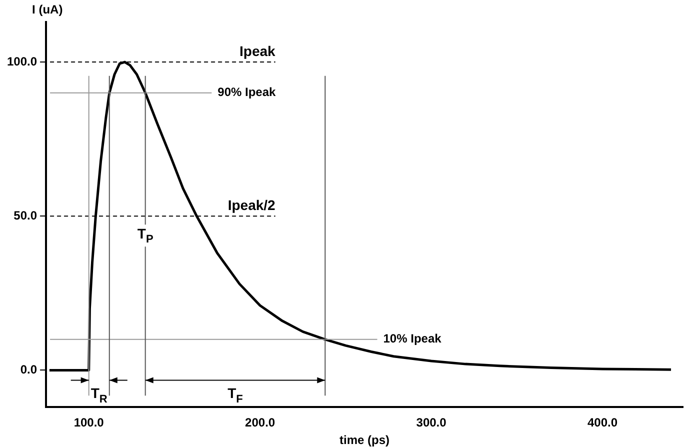 Image resolution: width=689 pixels, height=448 pixels. I want to click on ref-line-label: 10% Ipeak, so click(412, 339).